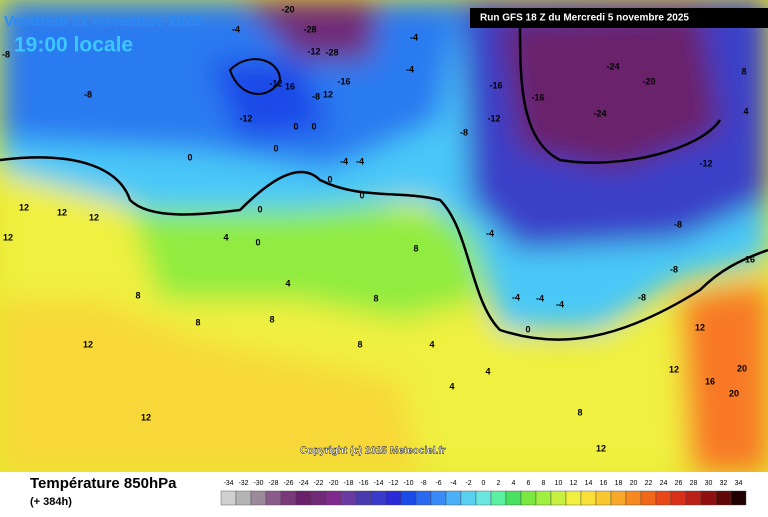 The height and width of the screenshot is (517, 768). What do you see at coordinates (363, 483) in the screenshot?
I see `legend-tick-label: -16` at bounding box center [363, 483].